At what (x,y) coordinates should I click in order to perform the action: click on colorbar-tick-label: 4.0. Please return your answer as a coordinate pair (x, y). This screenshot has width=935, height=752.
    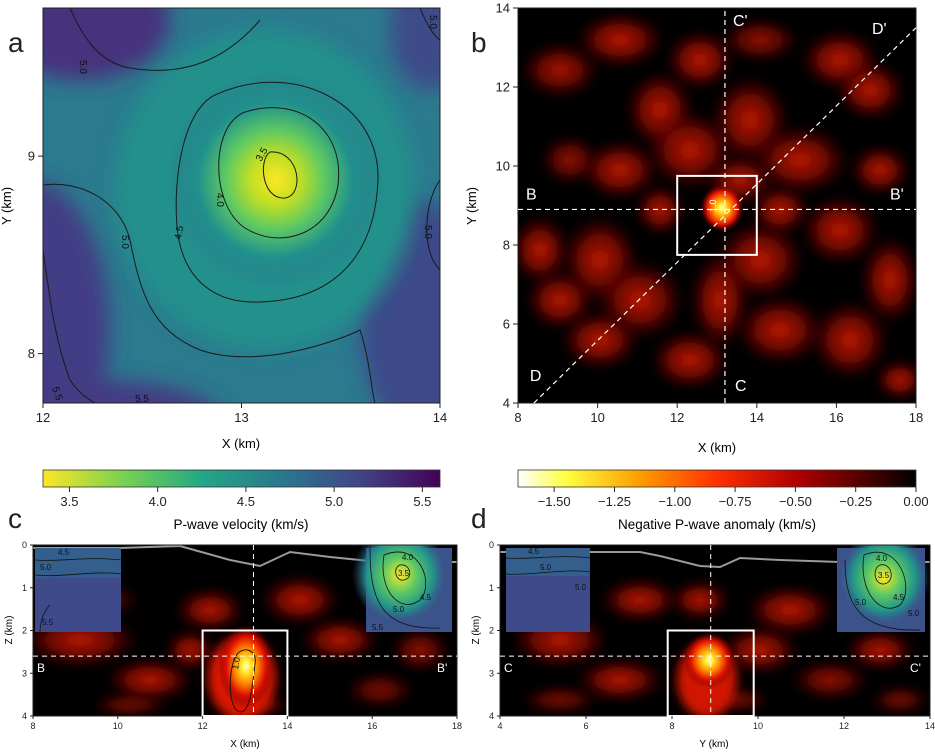
    Looking at the image, I should click on (158, 501).